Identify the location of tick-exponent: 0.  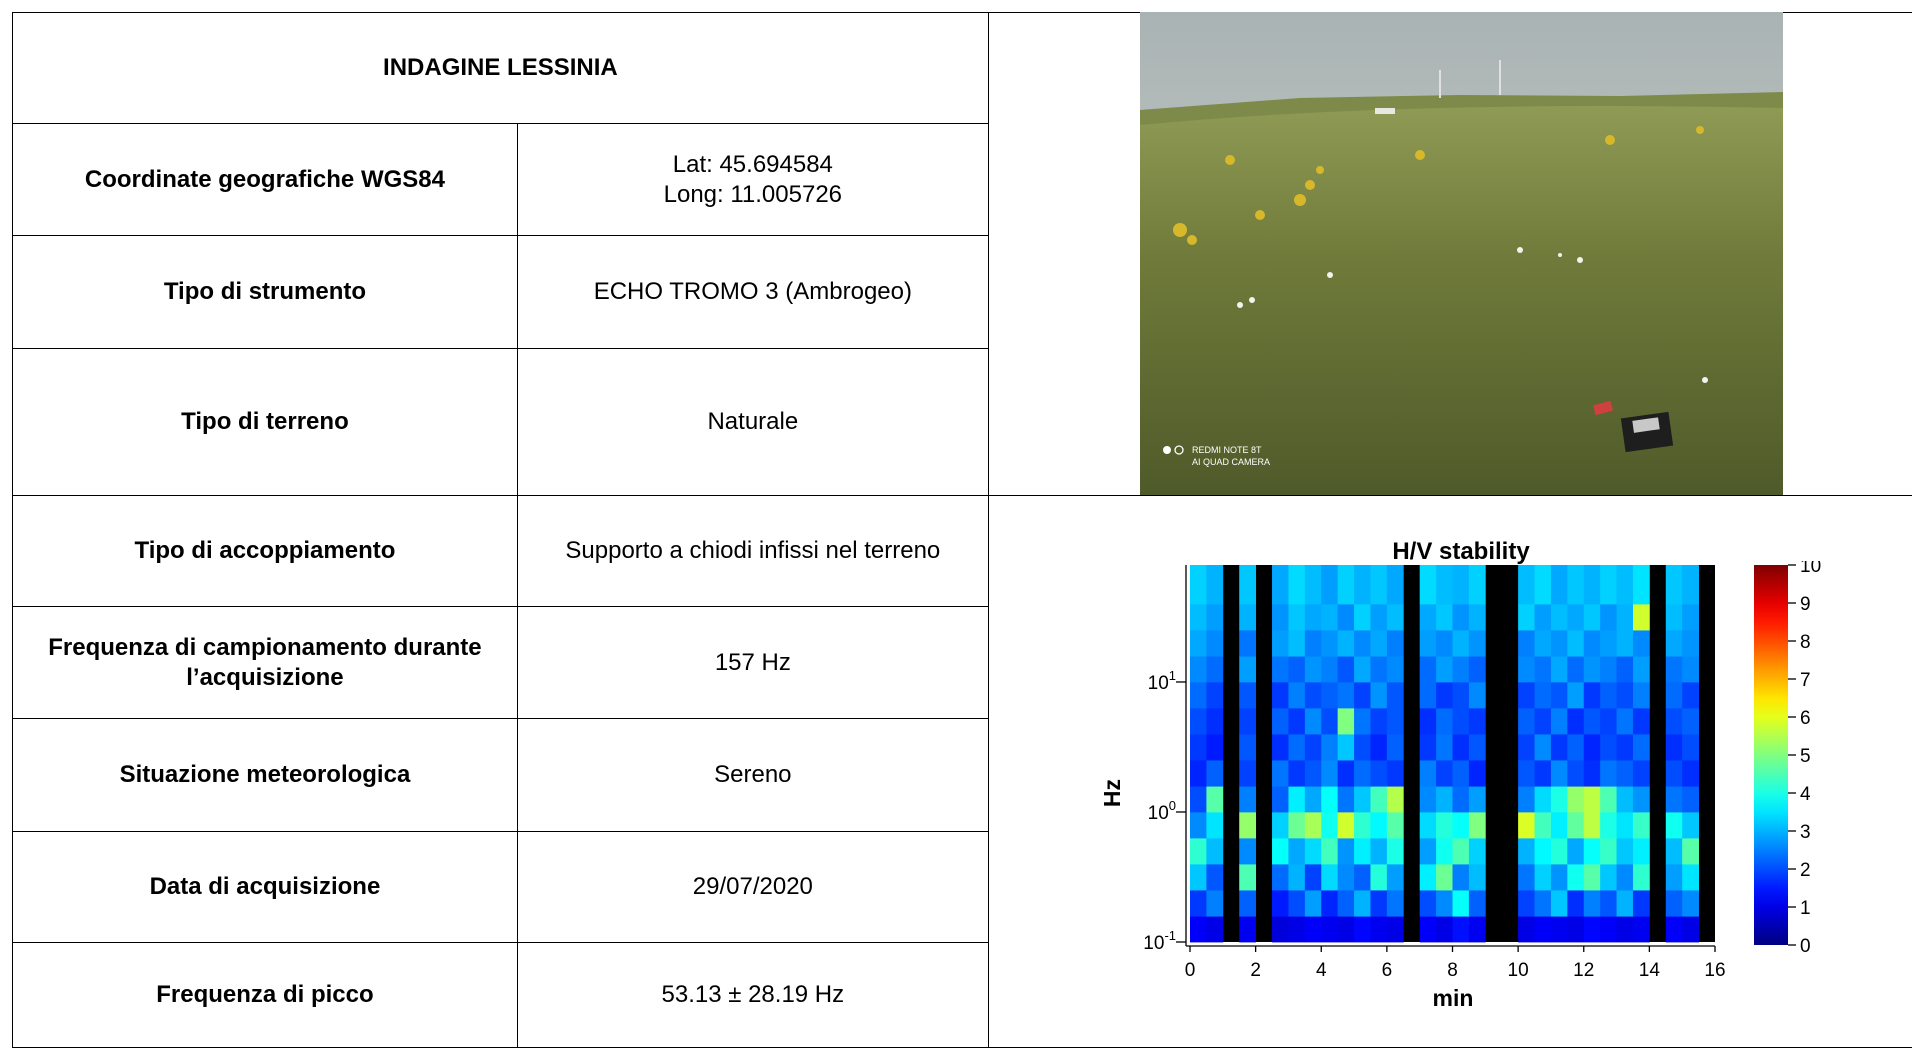
(1172, 805).